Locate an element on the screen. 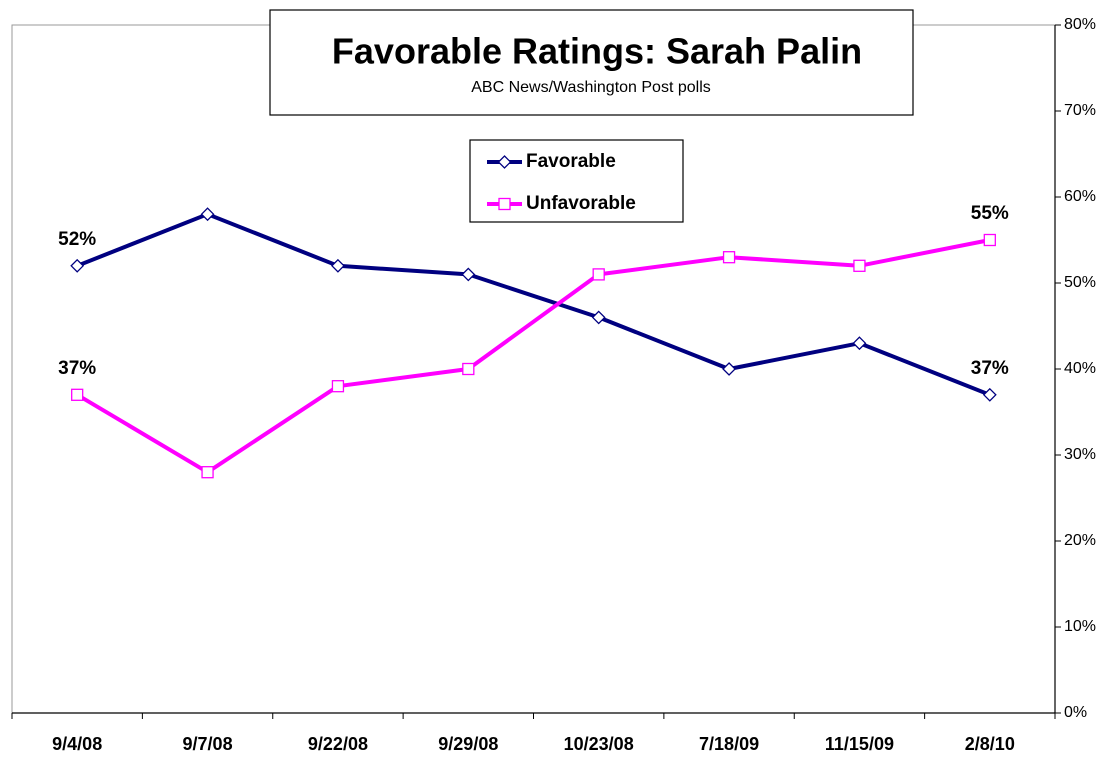 Image resolution: width=1115 pixels, height=757 pixels. x-tick-label: 7/18/09 is located at coordinates (729, 744).